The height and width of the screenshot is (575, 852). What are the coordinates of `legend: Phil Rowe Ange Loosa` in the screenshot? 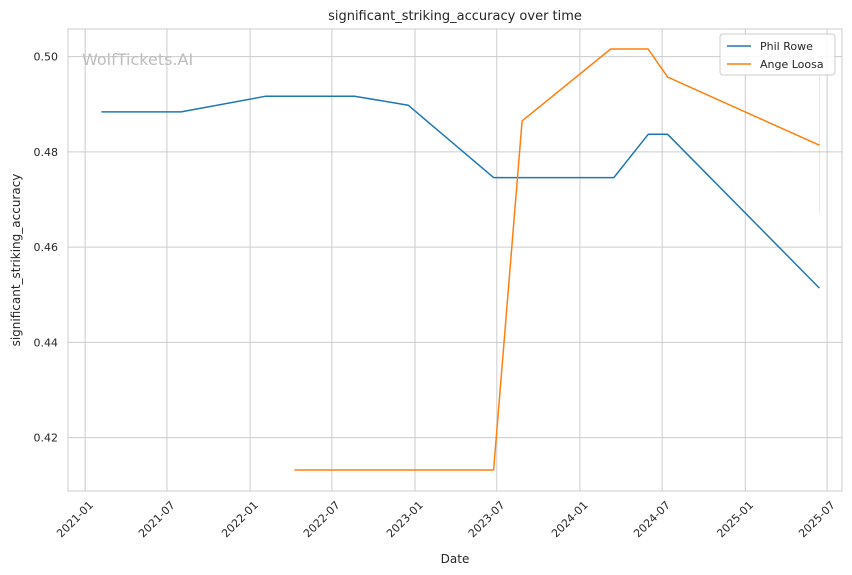 It's located at (777, 54).